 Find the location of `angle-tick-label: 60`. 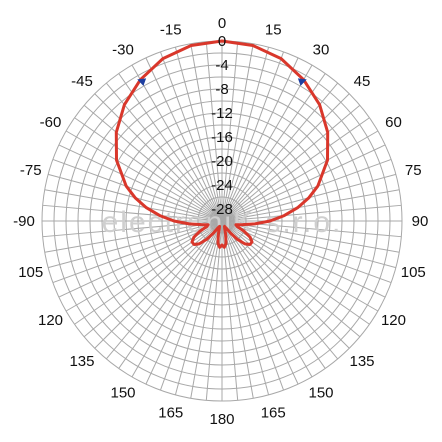

angle-tick-label: 60 is located at coordinates (393, 122).